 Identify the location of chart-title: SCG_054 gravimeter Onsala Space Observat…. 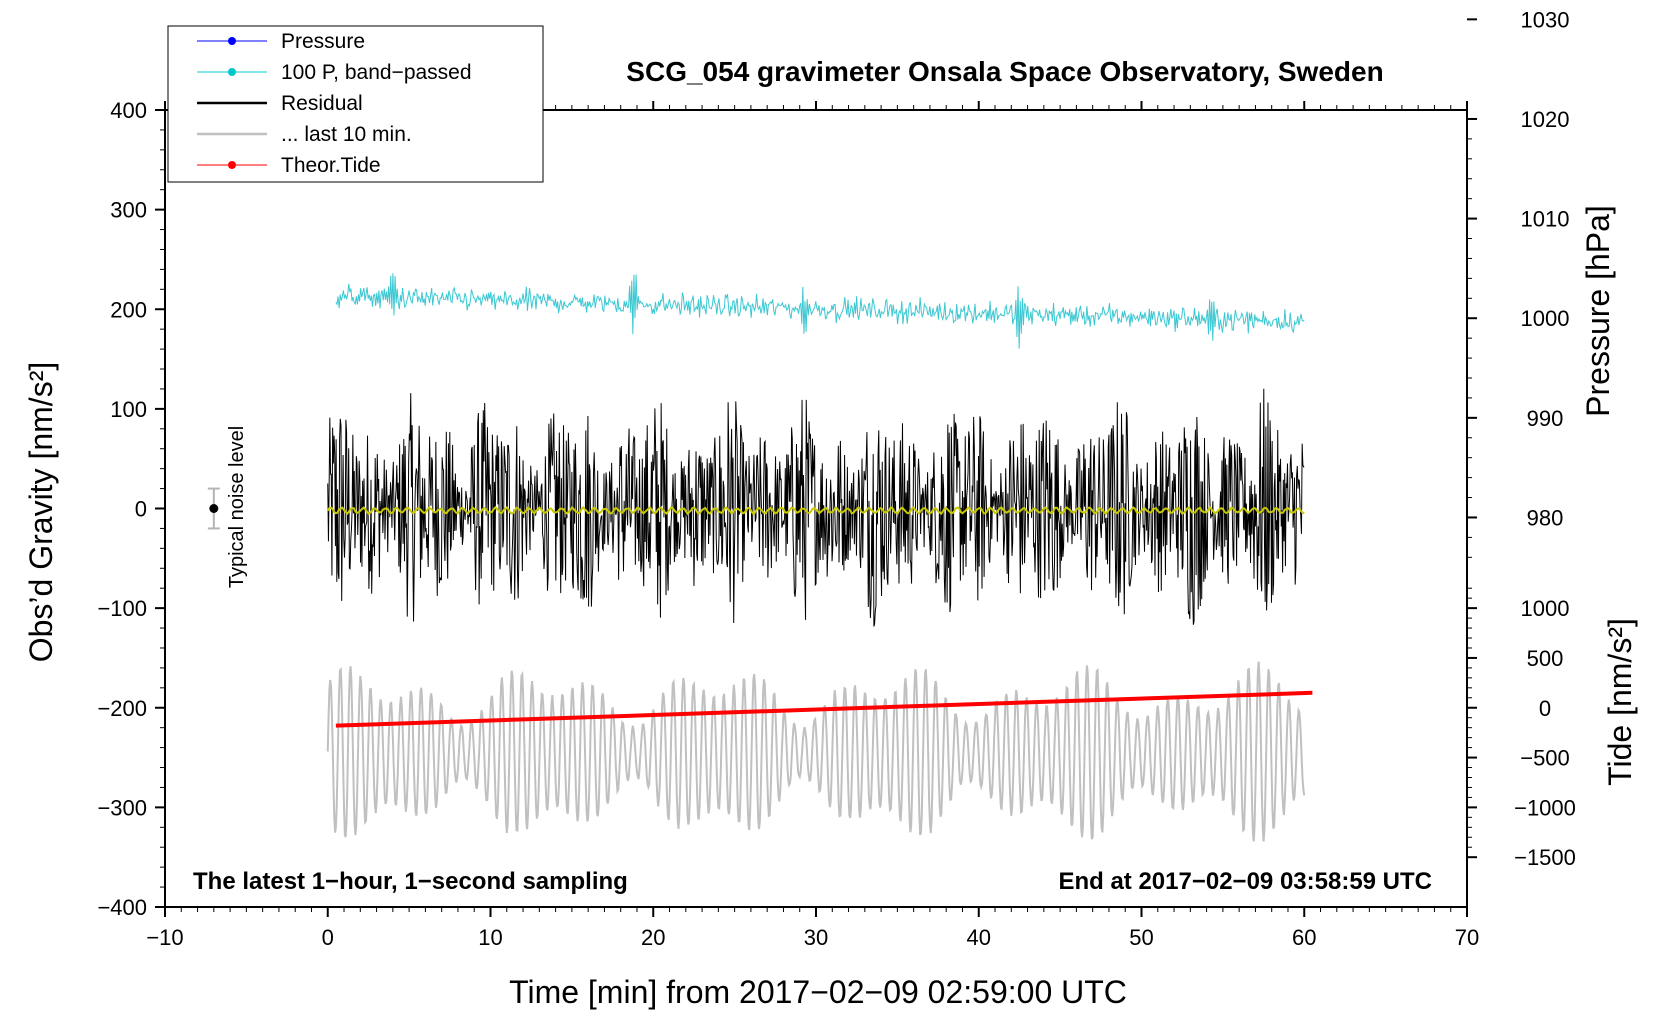
(1004, 71).